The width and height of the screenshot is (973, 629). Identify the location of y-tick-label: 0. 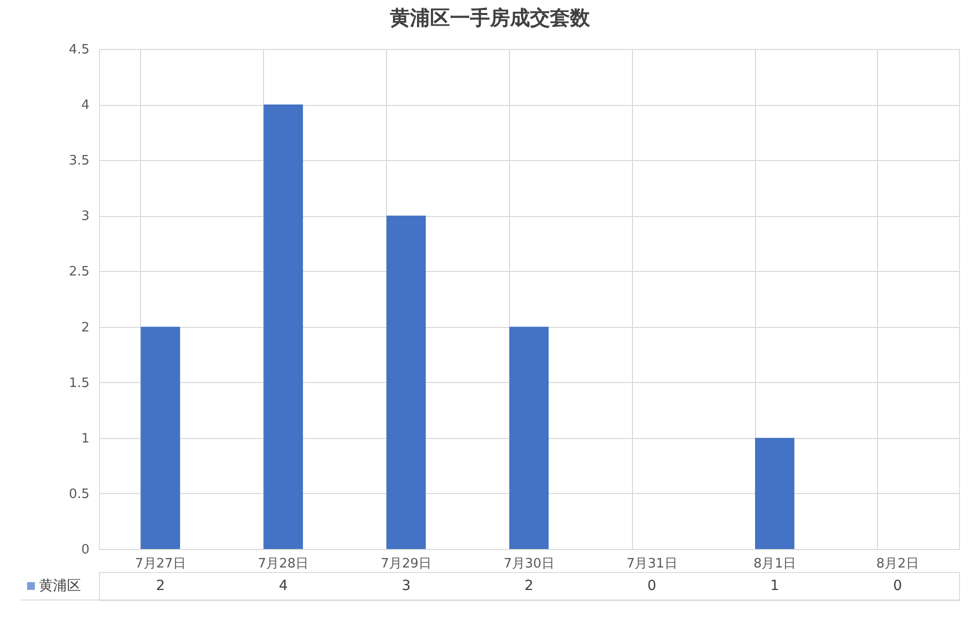
(85, 550).